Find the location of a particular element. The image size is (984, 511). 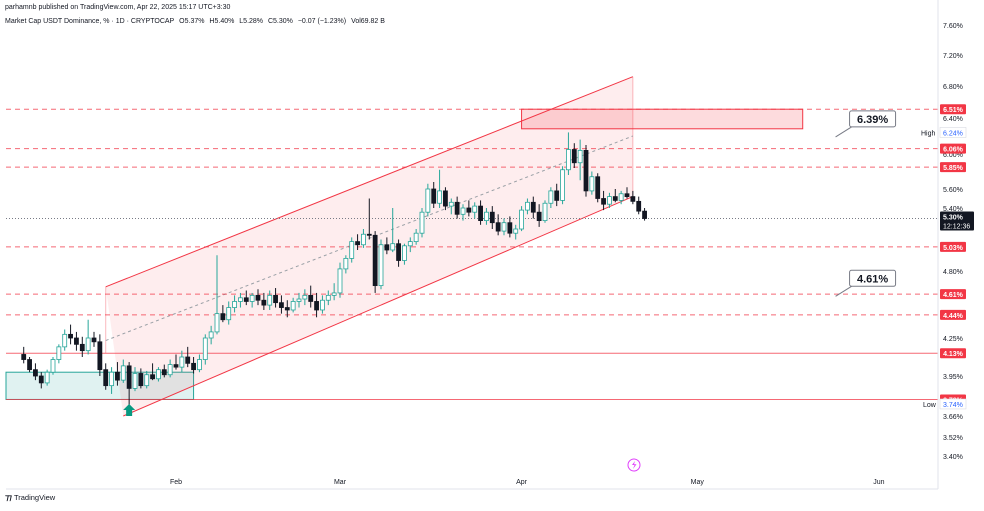

callout-label: 6.39% is located at coordinates (872, 120).